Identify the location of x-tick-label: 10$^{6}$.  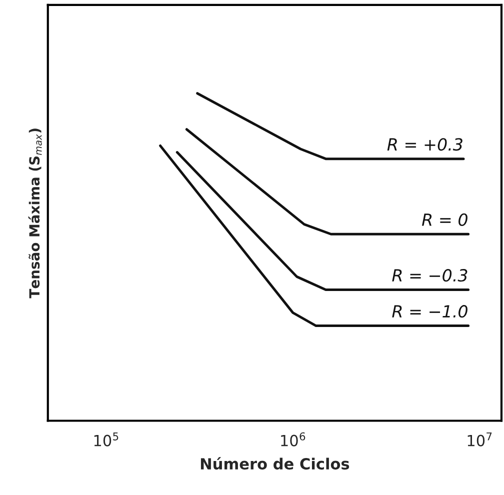
(293, 439).